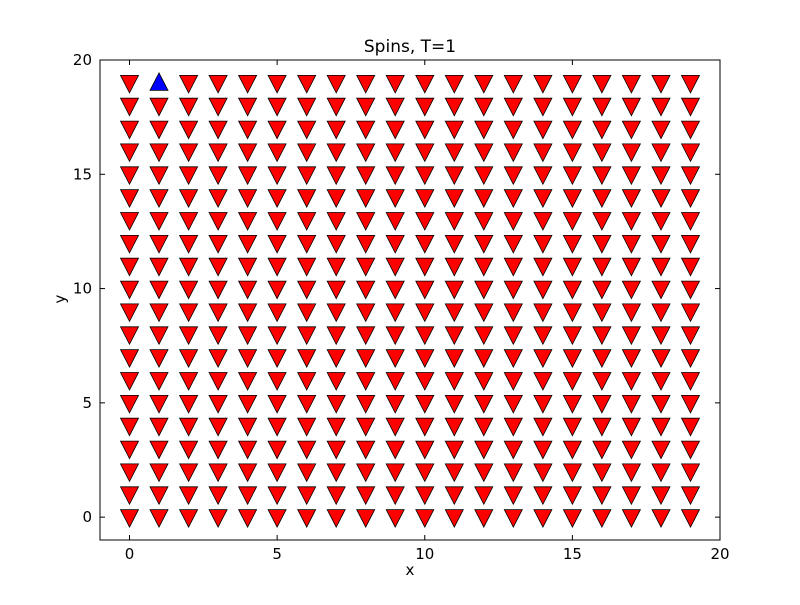  What do you see at coordinates (410, 47) in the screenshot?
I see `chart-title: Spins, T=1` at bounding box center [410, 47].